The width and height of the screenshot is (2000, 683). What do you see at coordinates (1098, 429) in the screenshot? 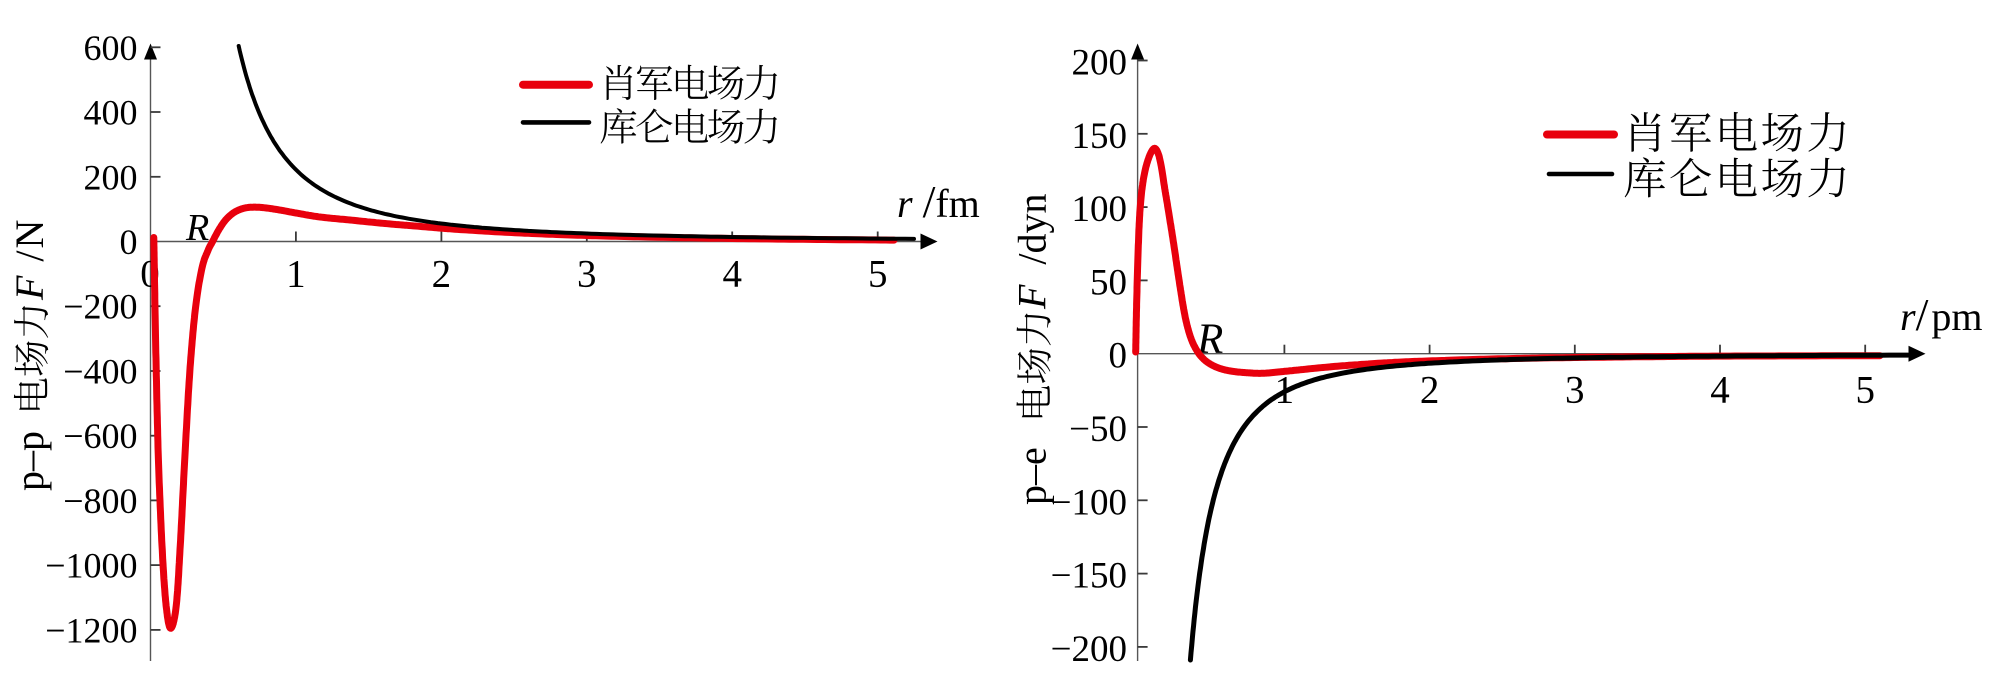
I see `svg-text: −50` at bounding box center [1098, 429].